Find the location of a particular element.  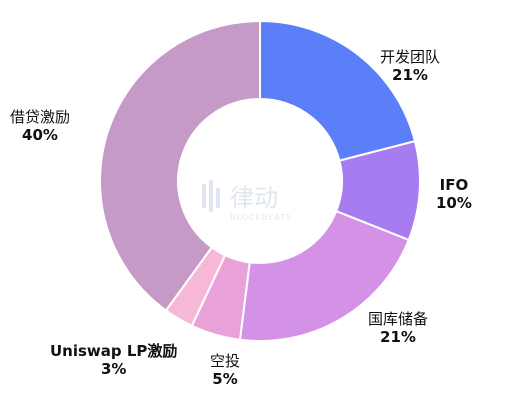

slice-treasury is located at coordinates (324, 275).